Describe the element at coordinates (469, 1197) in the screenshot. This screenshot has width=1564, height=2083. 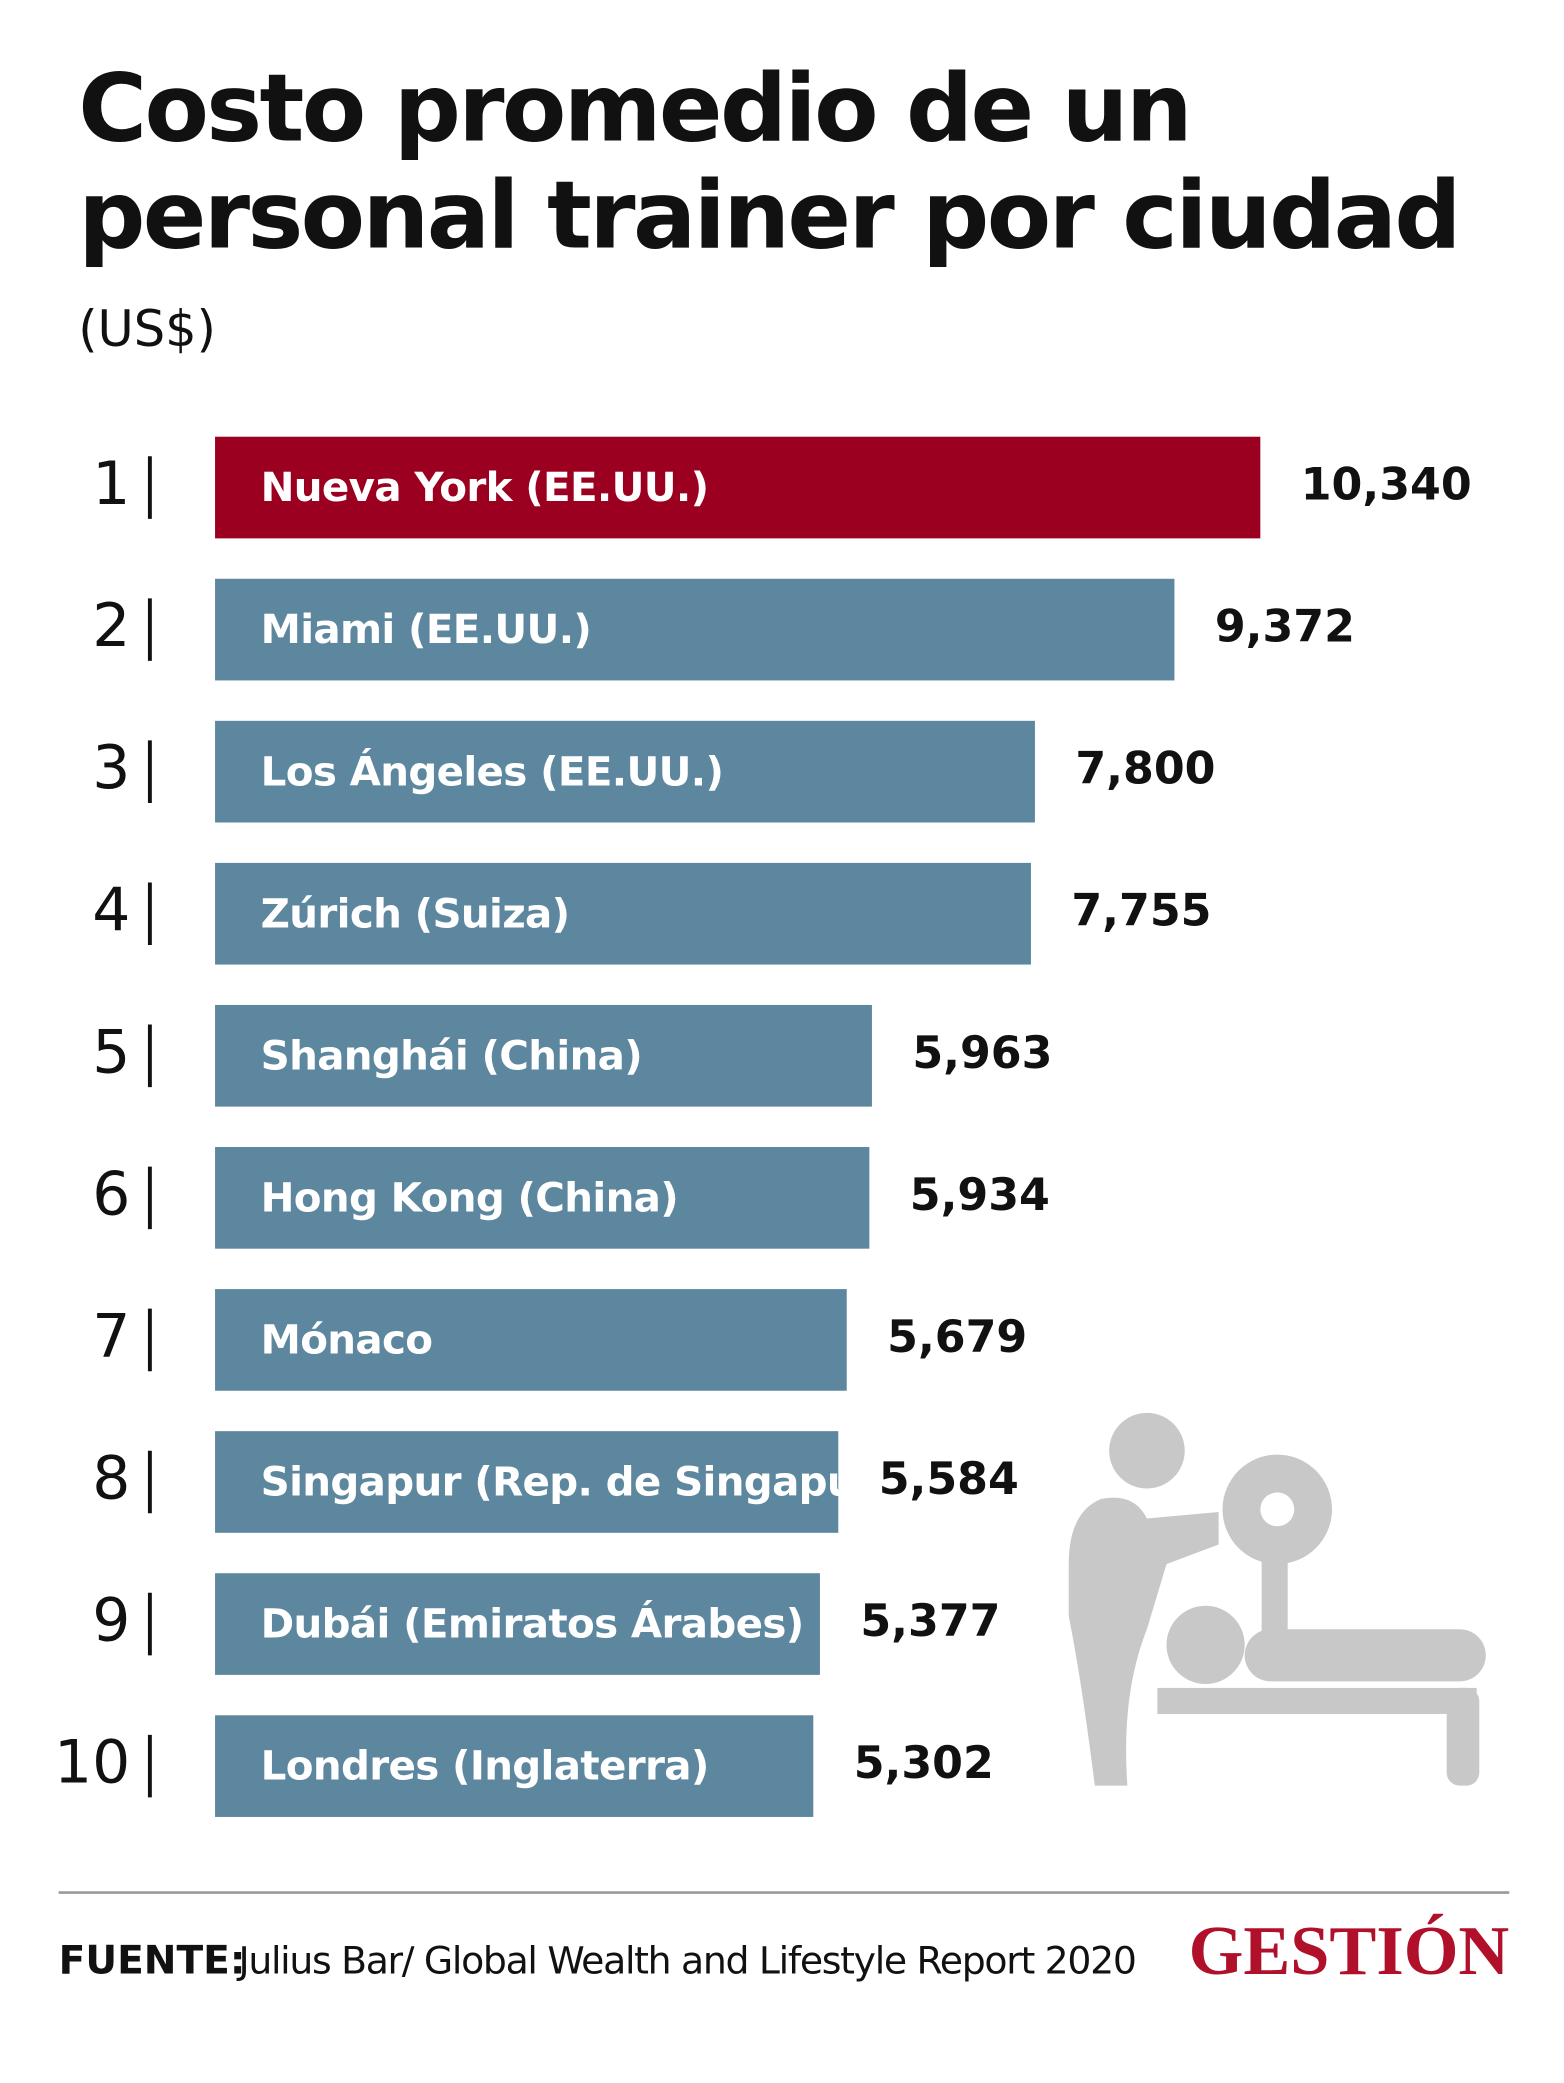
I see `category-label: Hong Kong (China)` at that location.